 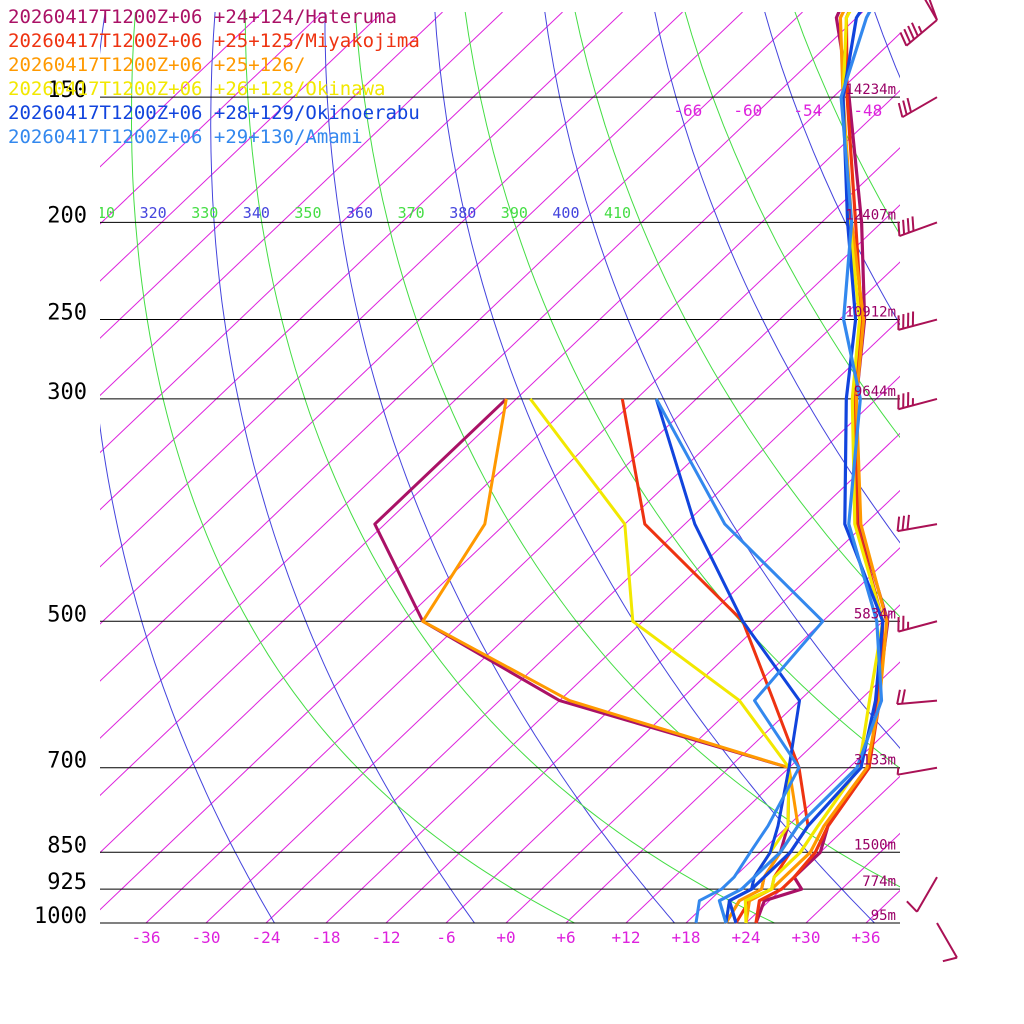 I want to click on x-tick-label: +30, so click(x=806, y=937).